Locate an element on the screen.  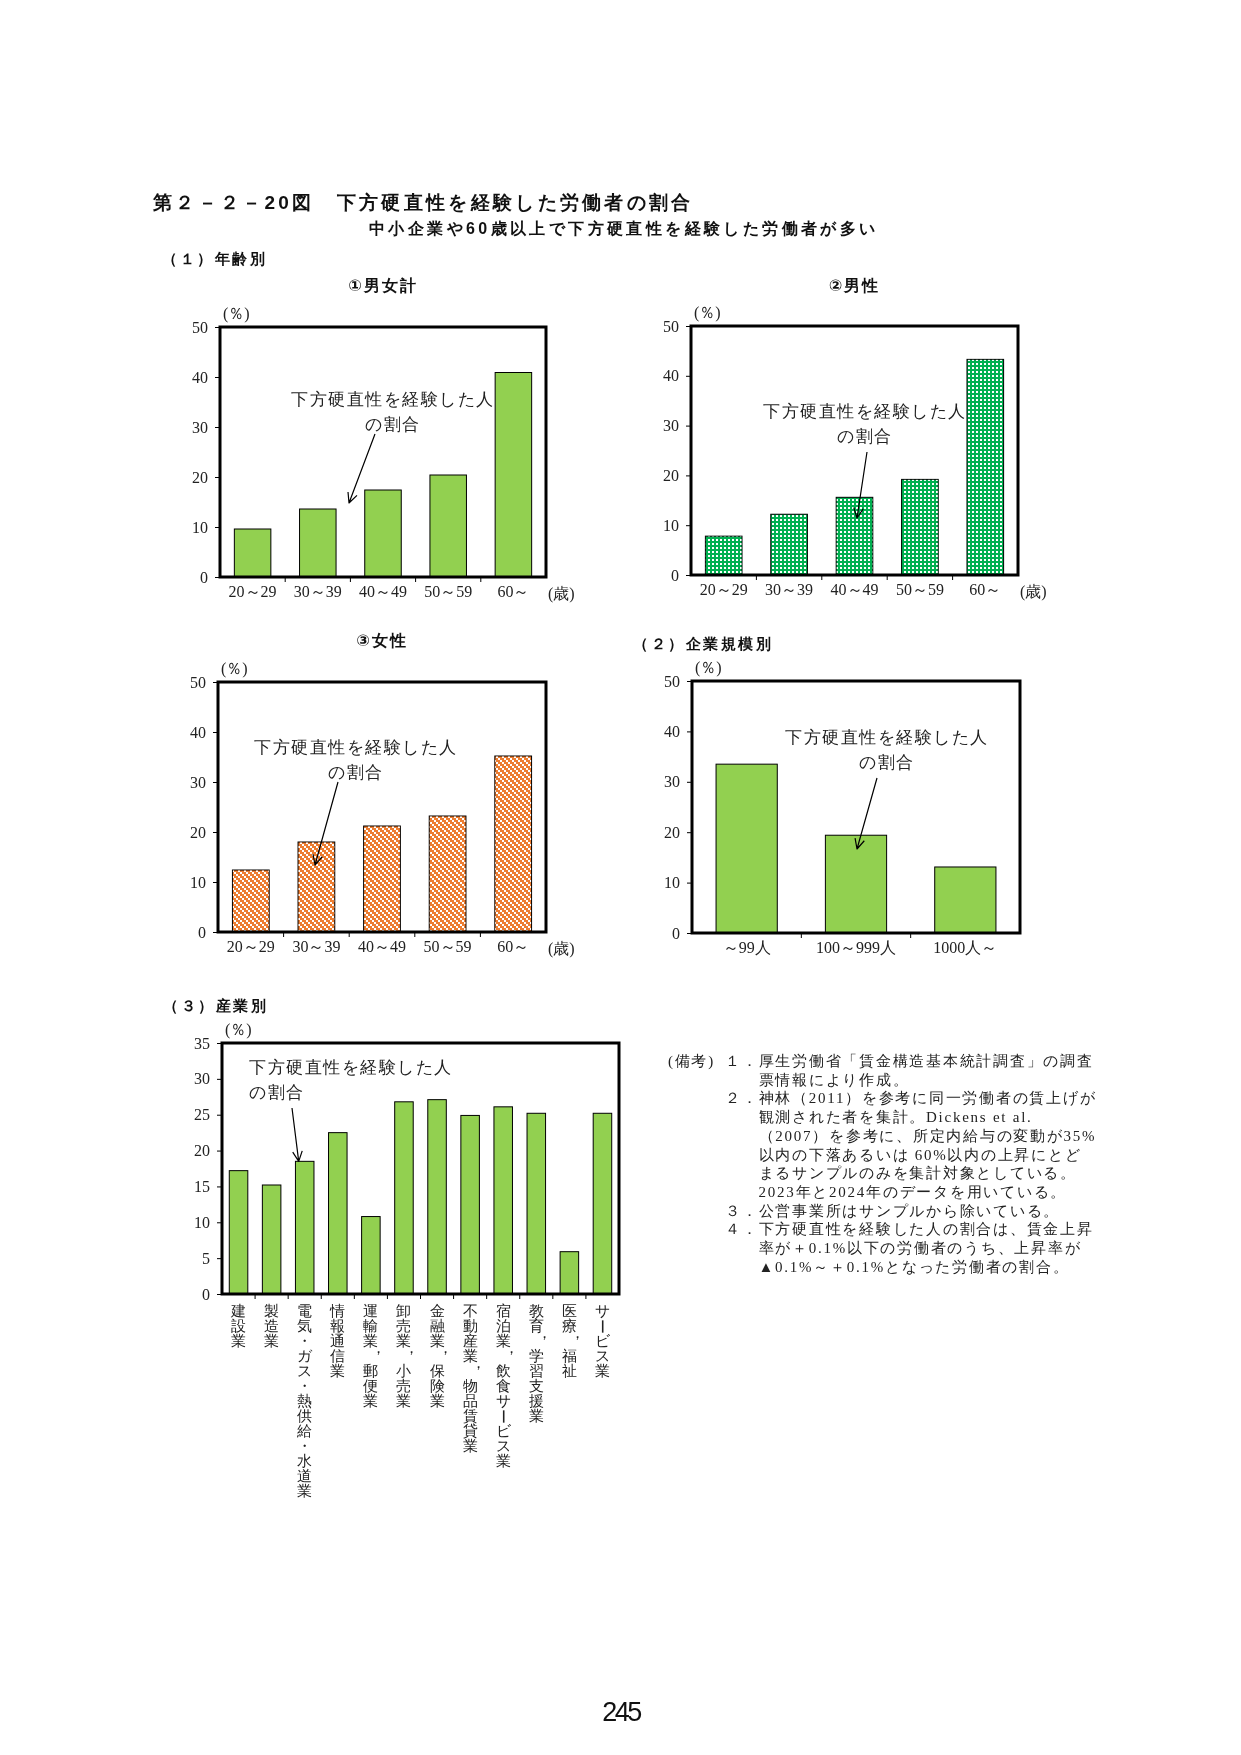
x-tick-label: 教育，学習支援業 is located at coordinates (540, 1364).